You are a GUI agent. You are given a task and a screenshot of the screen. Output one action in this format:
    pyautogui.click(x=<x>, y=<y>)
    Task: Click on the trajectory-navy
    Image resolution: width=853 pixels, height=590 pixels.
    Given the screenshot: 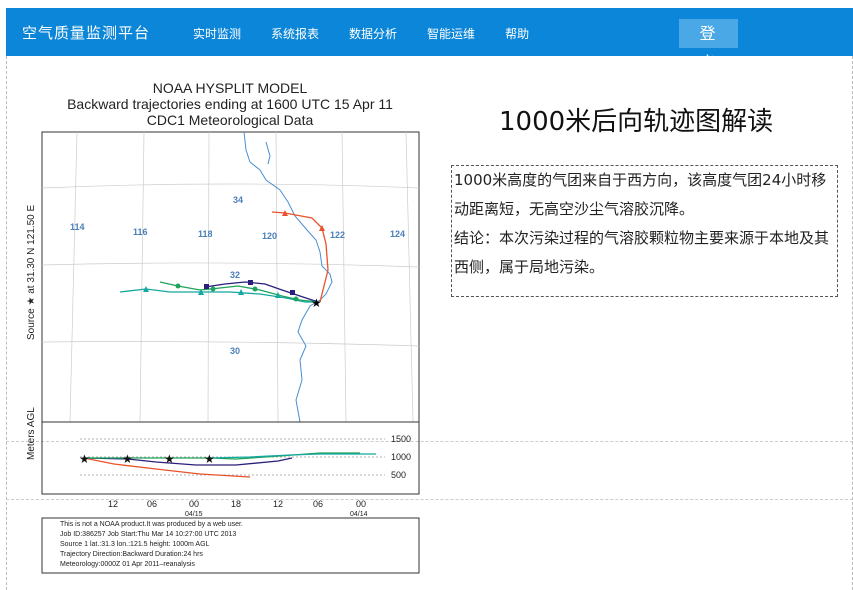 What is the action you would take?
    pyautogui.click(x=261, y=292)
    